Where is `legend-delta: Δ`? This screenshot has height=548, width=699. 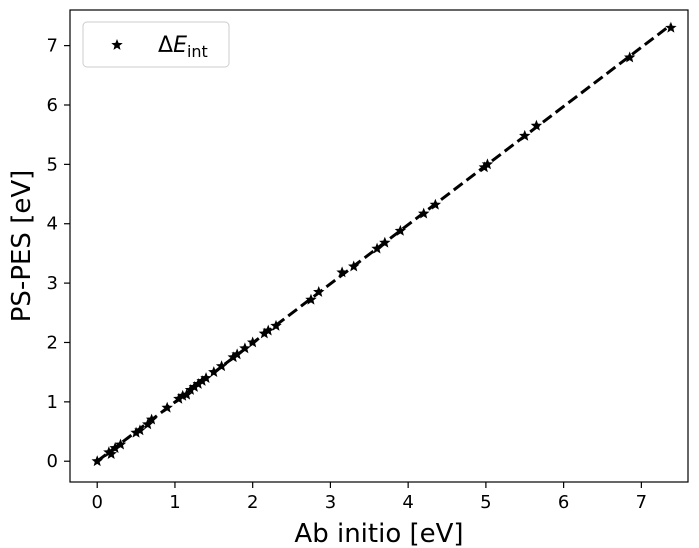
legend-delta: Δ is located at coordinates (165, 45).